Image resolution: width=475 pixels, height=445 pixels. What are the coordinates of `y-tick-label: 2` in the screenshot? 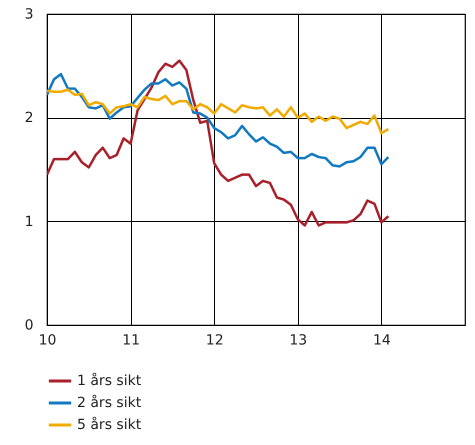 It's located at (29, 118).